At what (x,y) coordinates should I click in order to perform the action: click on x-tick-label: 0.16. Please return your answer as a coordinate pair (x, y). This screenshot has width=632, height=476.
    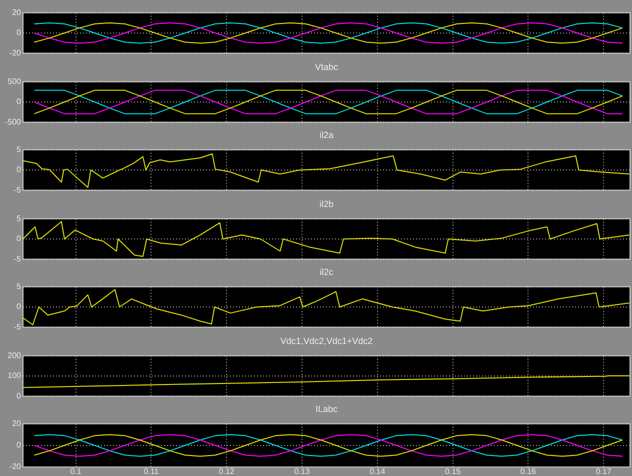
    Looking at the image, I should click on (528, 471).